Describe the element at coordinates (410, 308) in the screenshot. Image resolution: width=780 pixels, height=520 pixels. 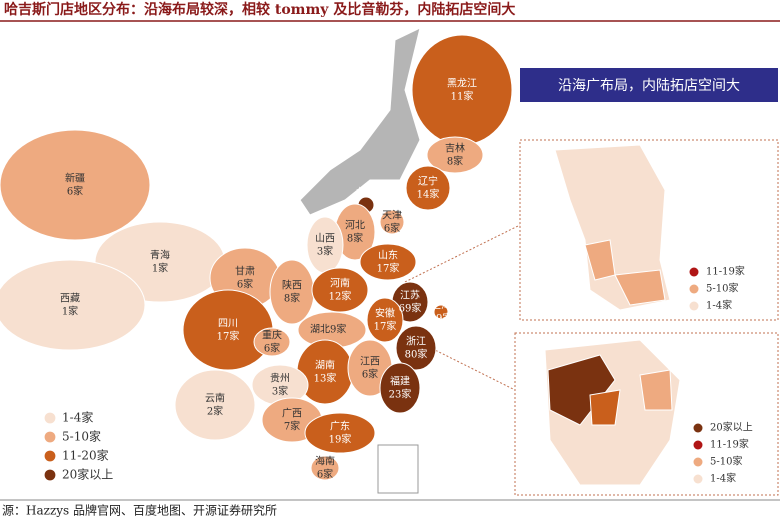
I see `province-count: 69家` at that location.